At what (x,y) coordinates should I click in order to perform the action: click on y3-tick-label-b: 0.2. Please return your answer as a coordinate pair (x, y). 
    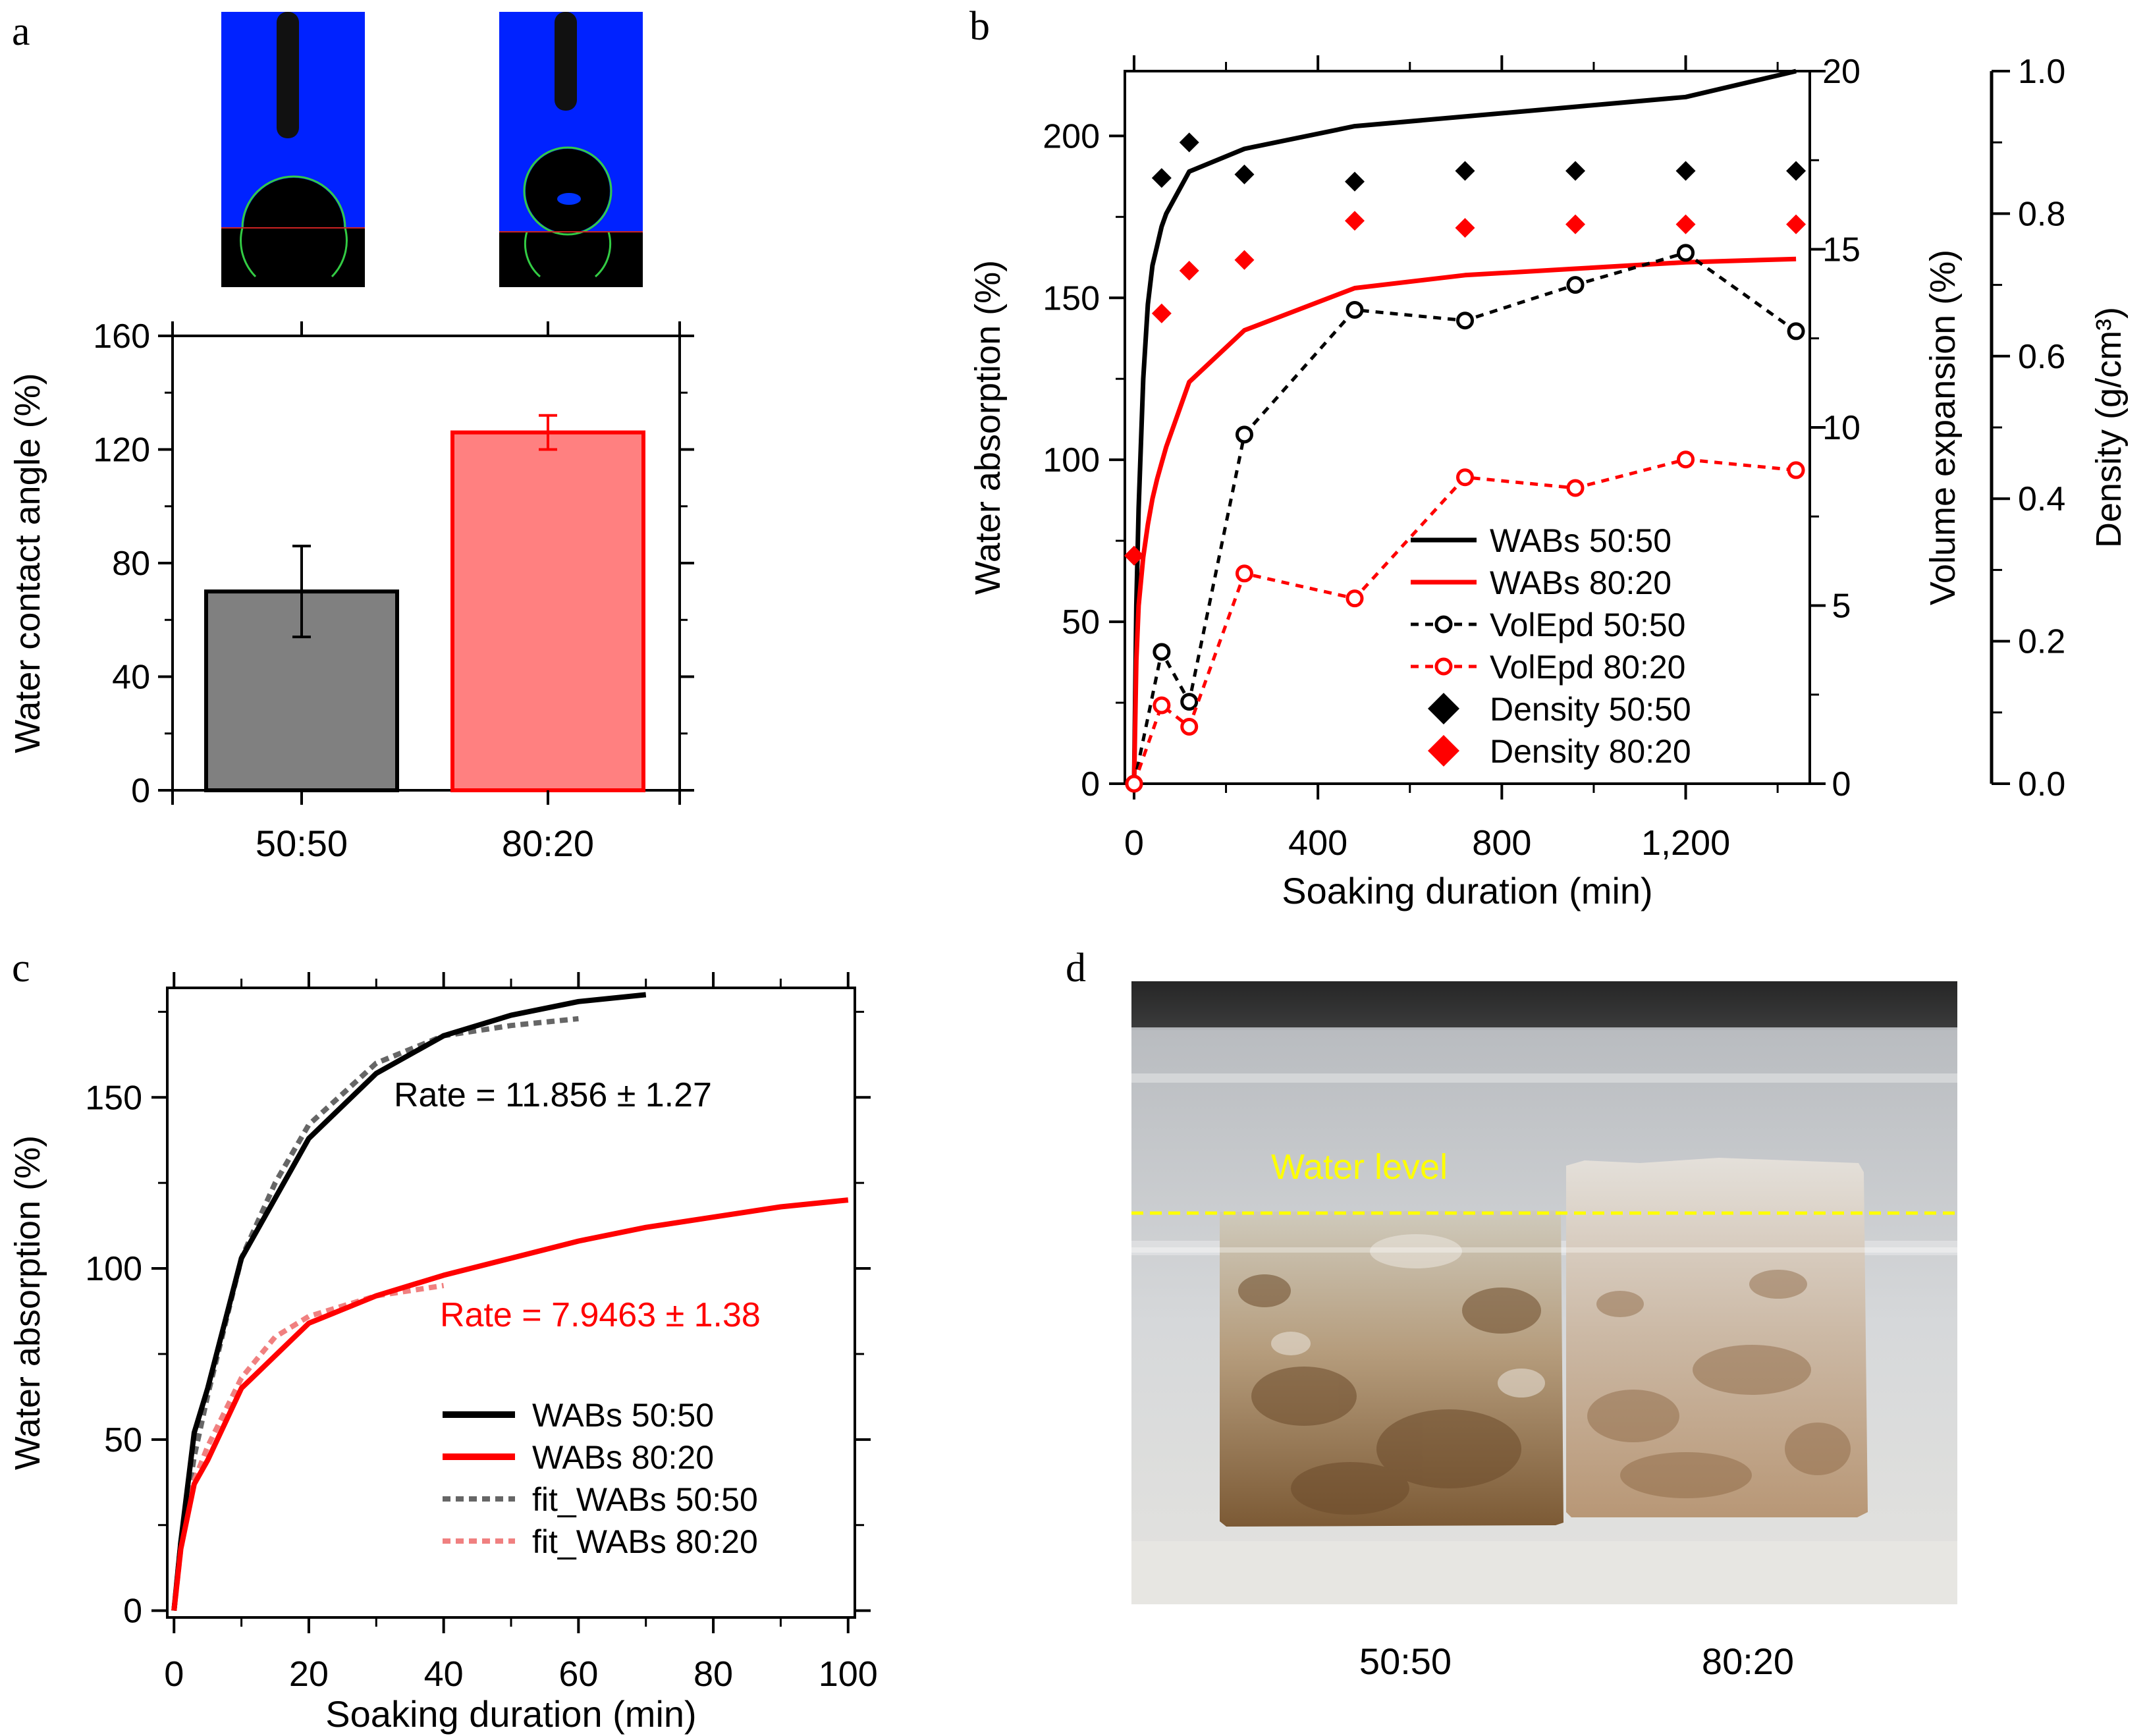
    Looking at the image, I should click on (2041, 642).